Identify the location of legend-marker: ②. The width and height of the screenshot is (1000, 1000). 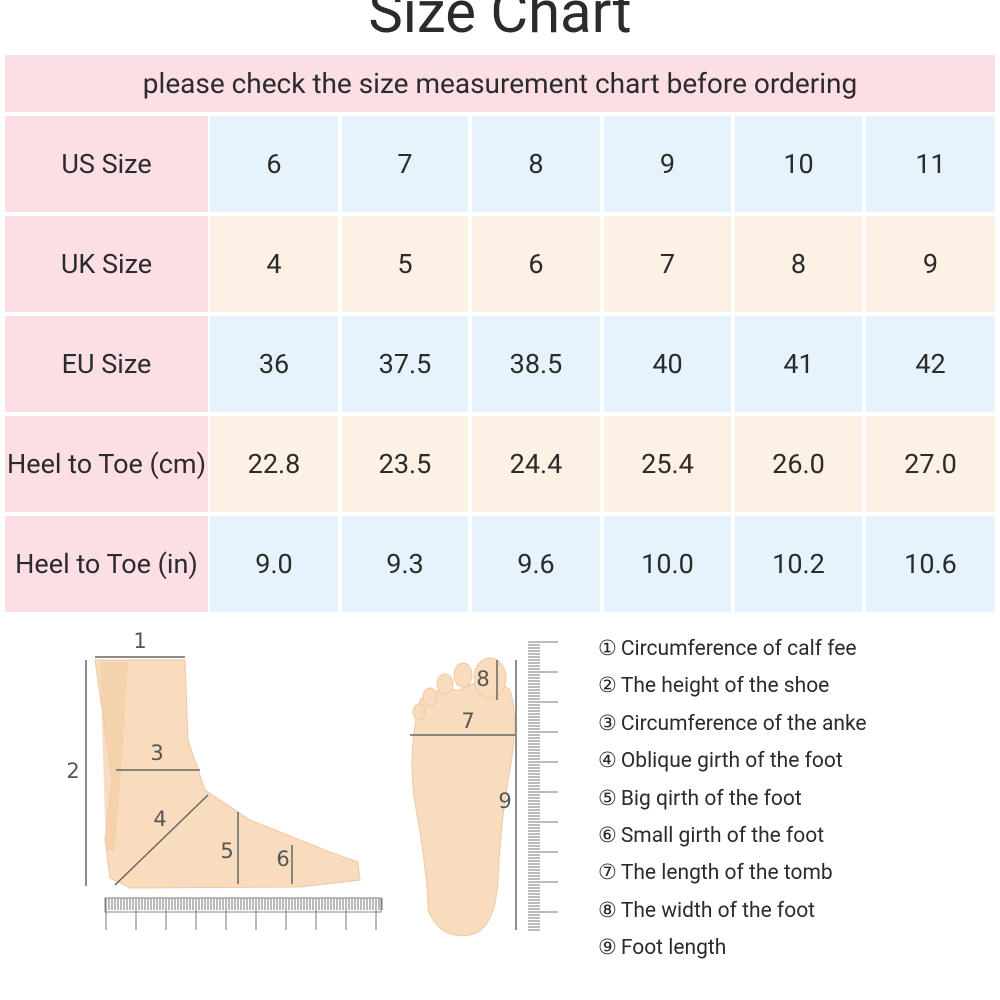
(607, 686).